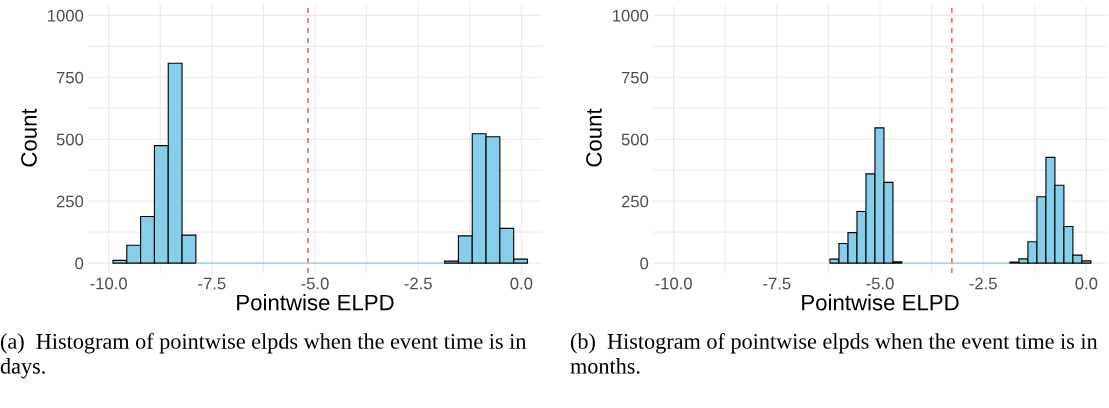 This screenshot has width=1109, height=408. What do you see at coordinates (834, 353) in the screenshot?
I see `text: (b) Histogram of pointwise elpds when the event time is in months.` at bounding box center [834, 353].